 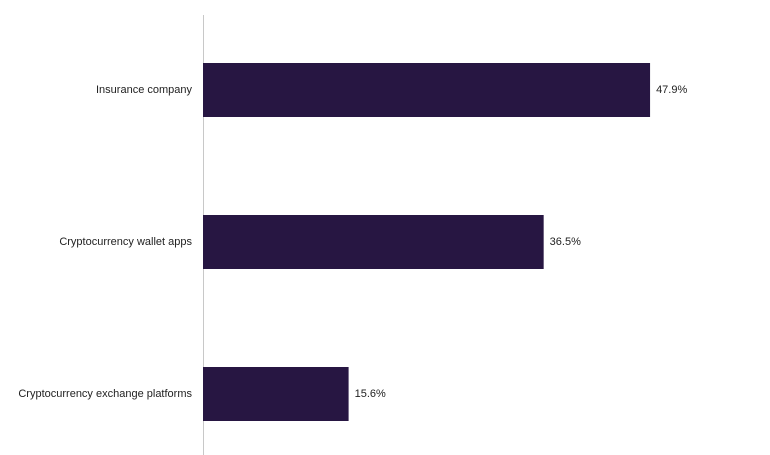 I want to click on value-label: 15.6%, so click(x=370, y=394).